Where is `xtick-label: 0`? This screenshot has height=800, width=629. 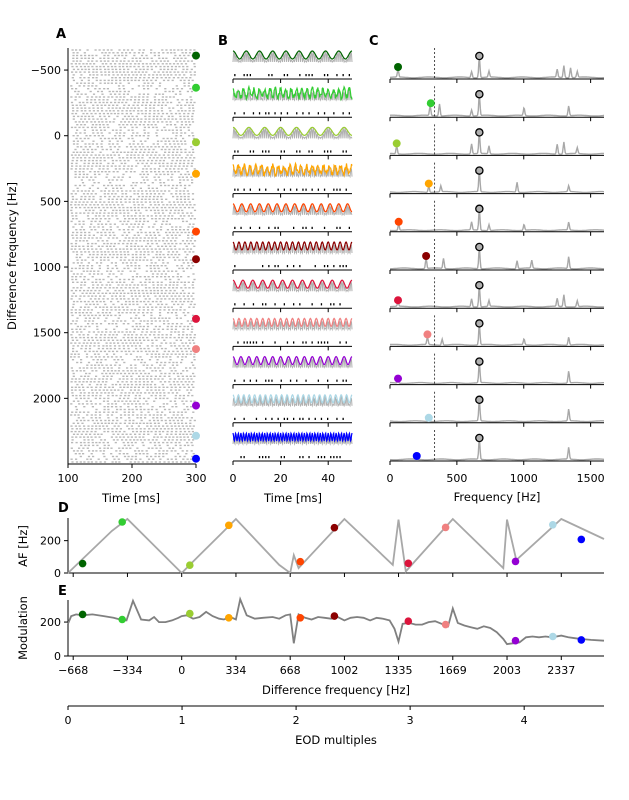 xtick-label: 0 is located at coordinates (181, 670).